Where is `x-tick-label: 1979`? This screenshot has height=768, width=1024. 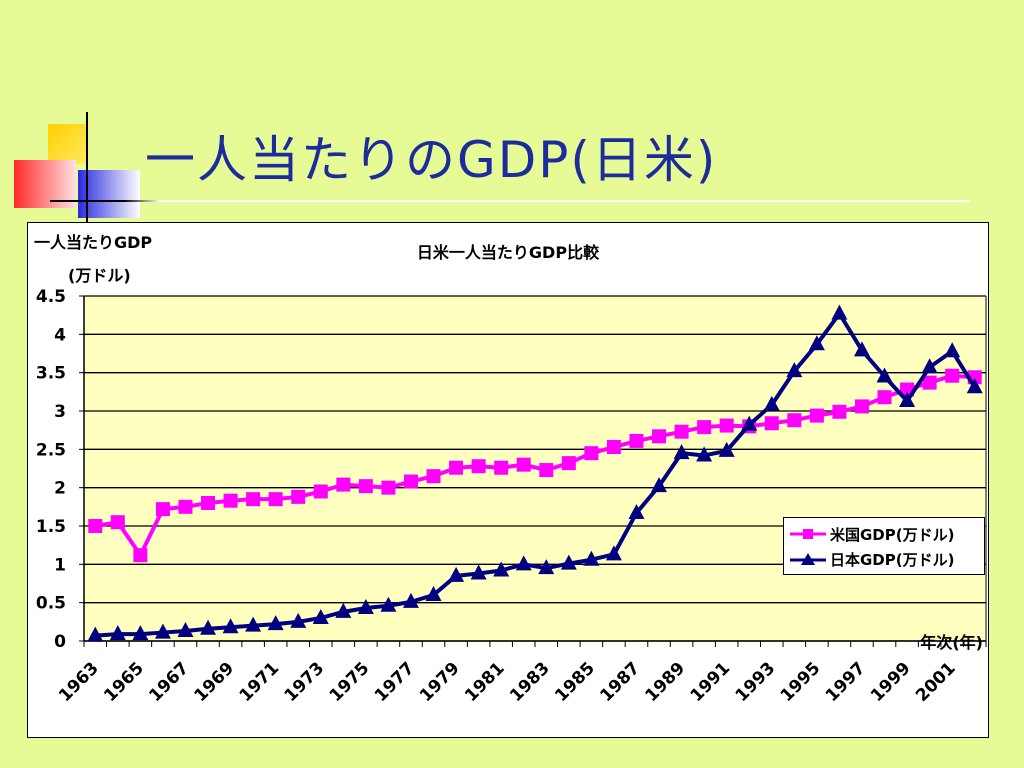 x-tick-label: 1979 is located at coordinates (440, 682).